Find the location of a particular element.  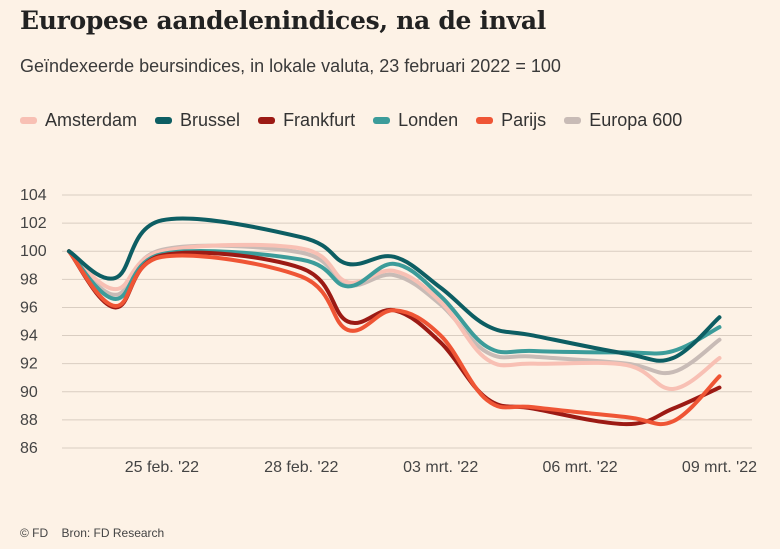

legend-label-amsterdam: Amsterdam is located at coordinates (91, 120).